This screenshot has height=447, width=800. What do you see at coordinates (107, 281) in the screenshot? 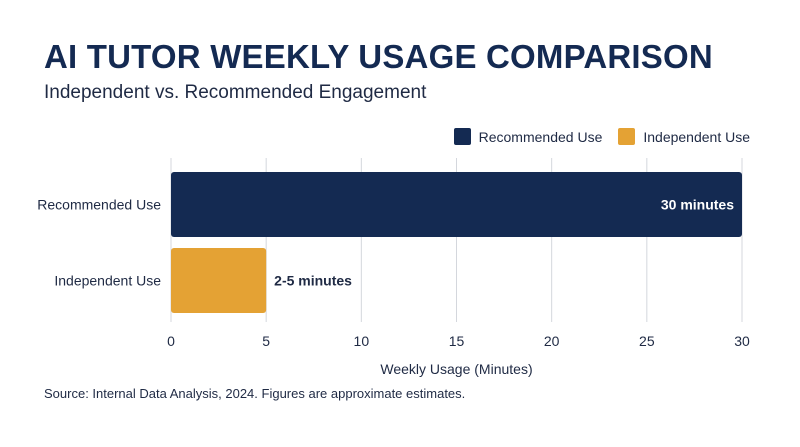
I see `y-tick-label-independent-use: Independent Use` at bounding box center [107, 281].